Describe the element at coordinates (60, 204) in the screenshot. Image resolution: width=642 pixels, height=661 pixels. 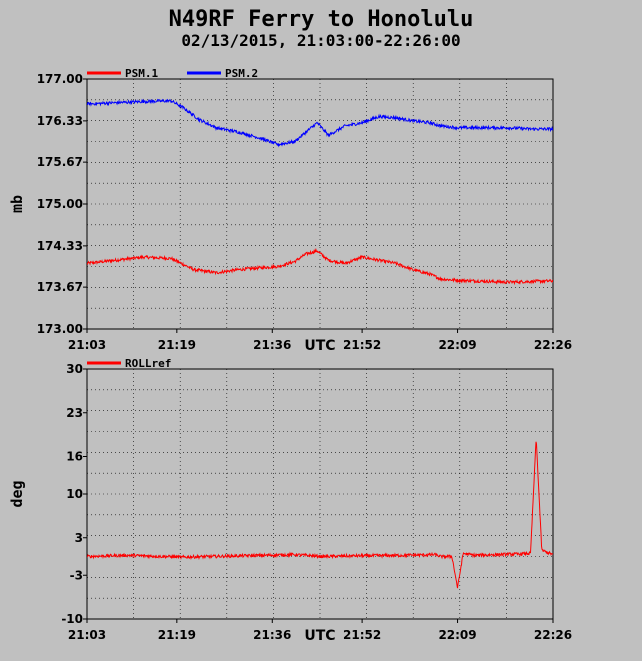
I see `y-tick-label: 175.00` at that location.